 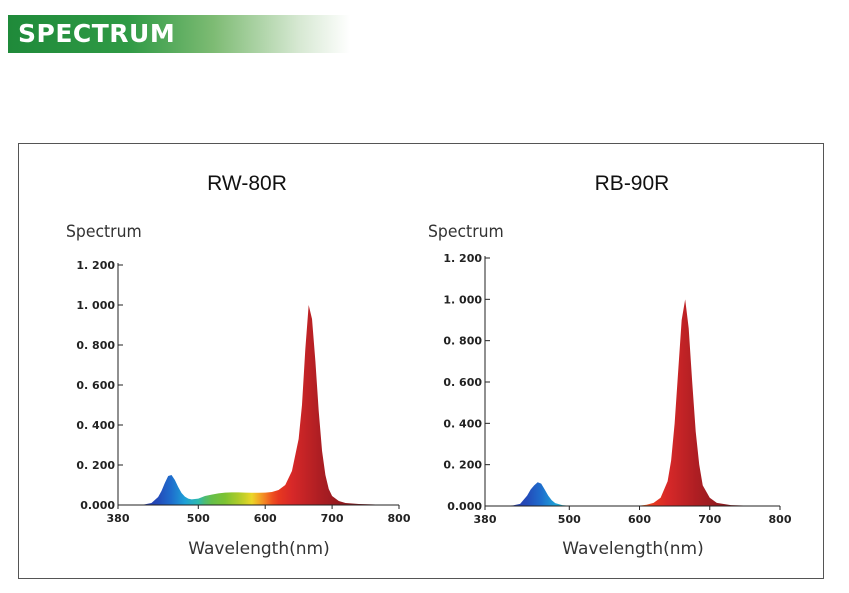 What do you see at coordinates (97, 33) in the screenshot?
I see `page-title: SPECTRUM` at bounding box center [97, 33].